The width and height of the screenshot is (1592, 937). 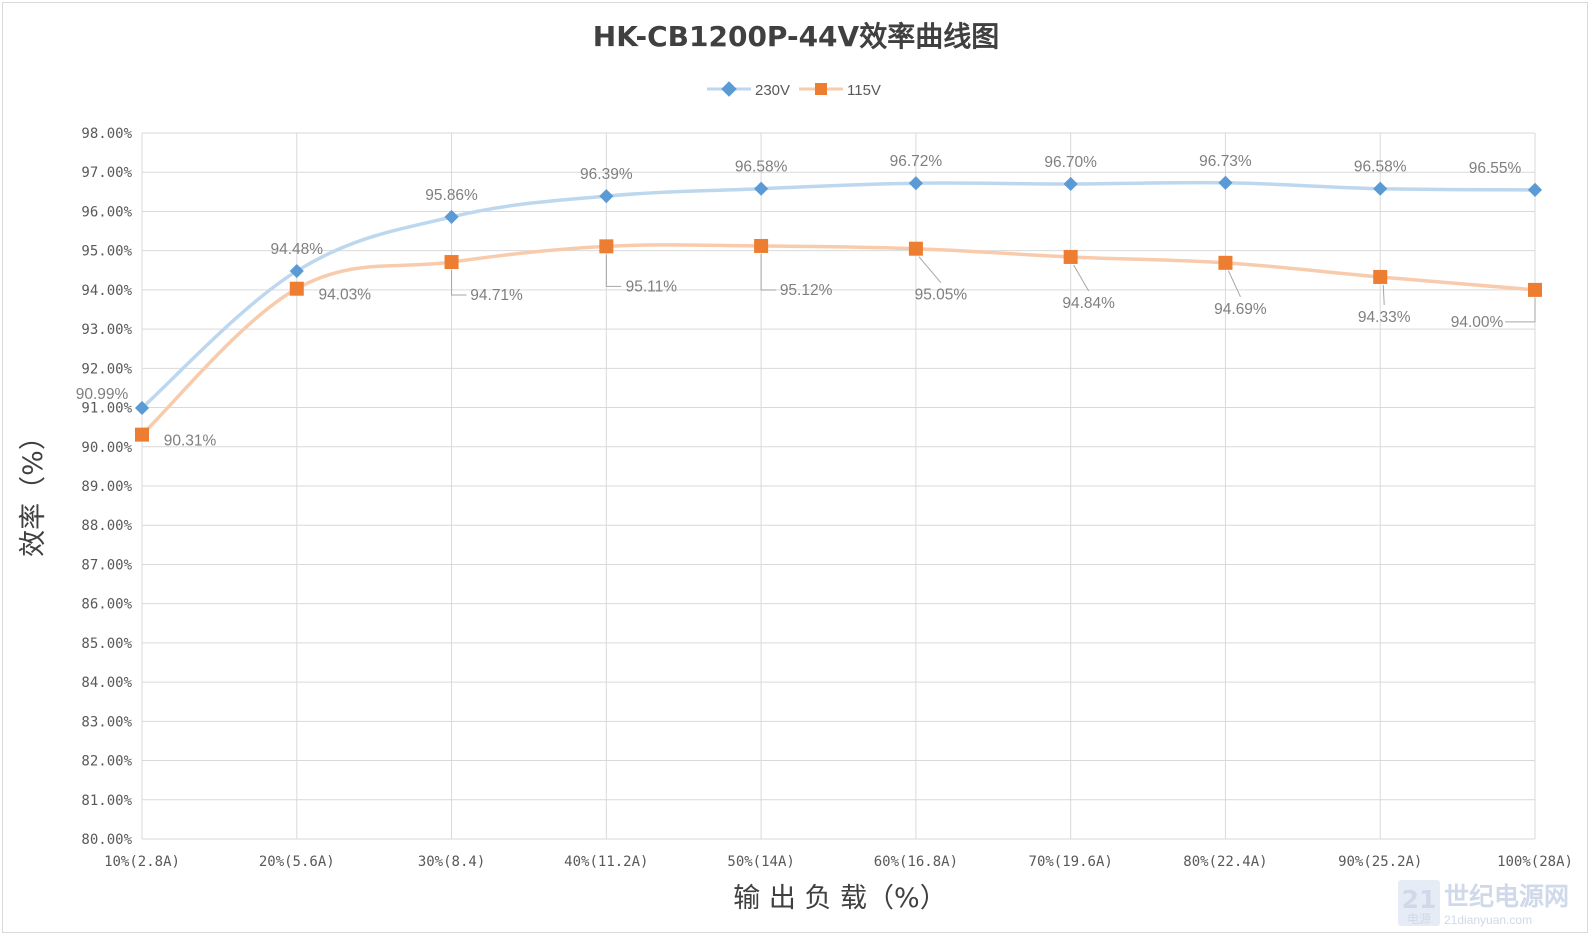 What do you see at coordinates (916, 862) in the screenshot?
I see `x-tick-label: 60%(16.8A)` at bounding box center [916, 862].